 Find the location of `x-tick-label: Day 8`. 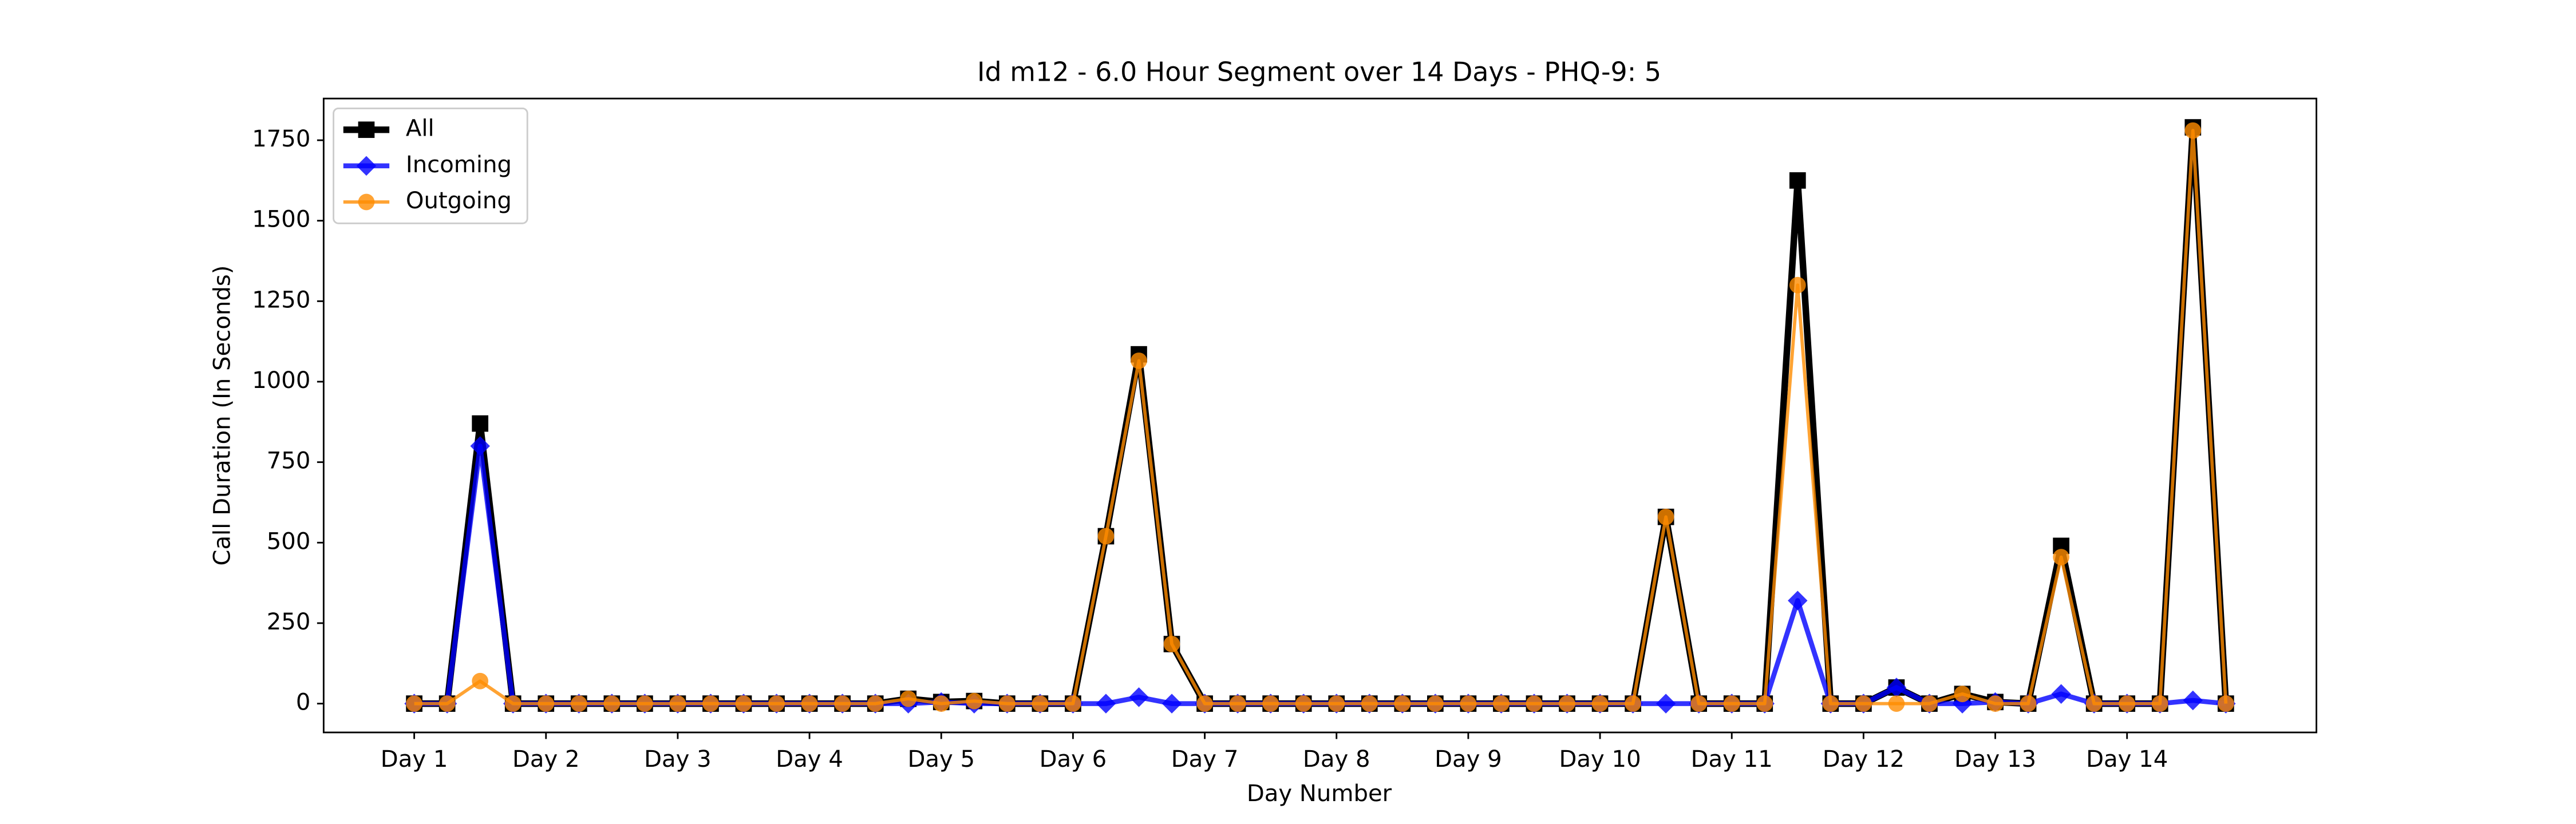

x-tick-label: Day 8 is located at coordinates (1336, 759).